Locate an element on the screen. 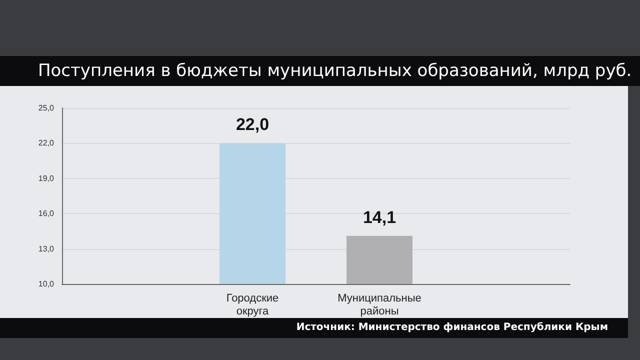 Image resolution: width=640 pixels, height=360 pixels. y-tick-label: 25,0 is located at coordinates (46, 108).